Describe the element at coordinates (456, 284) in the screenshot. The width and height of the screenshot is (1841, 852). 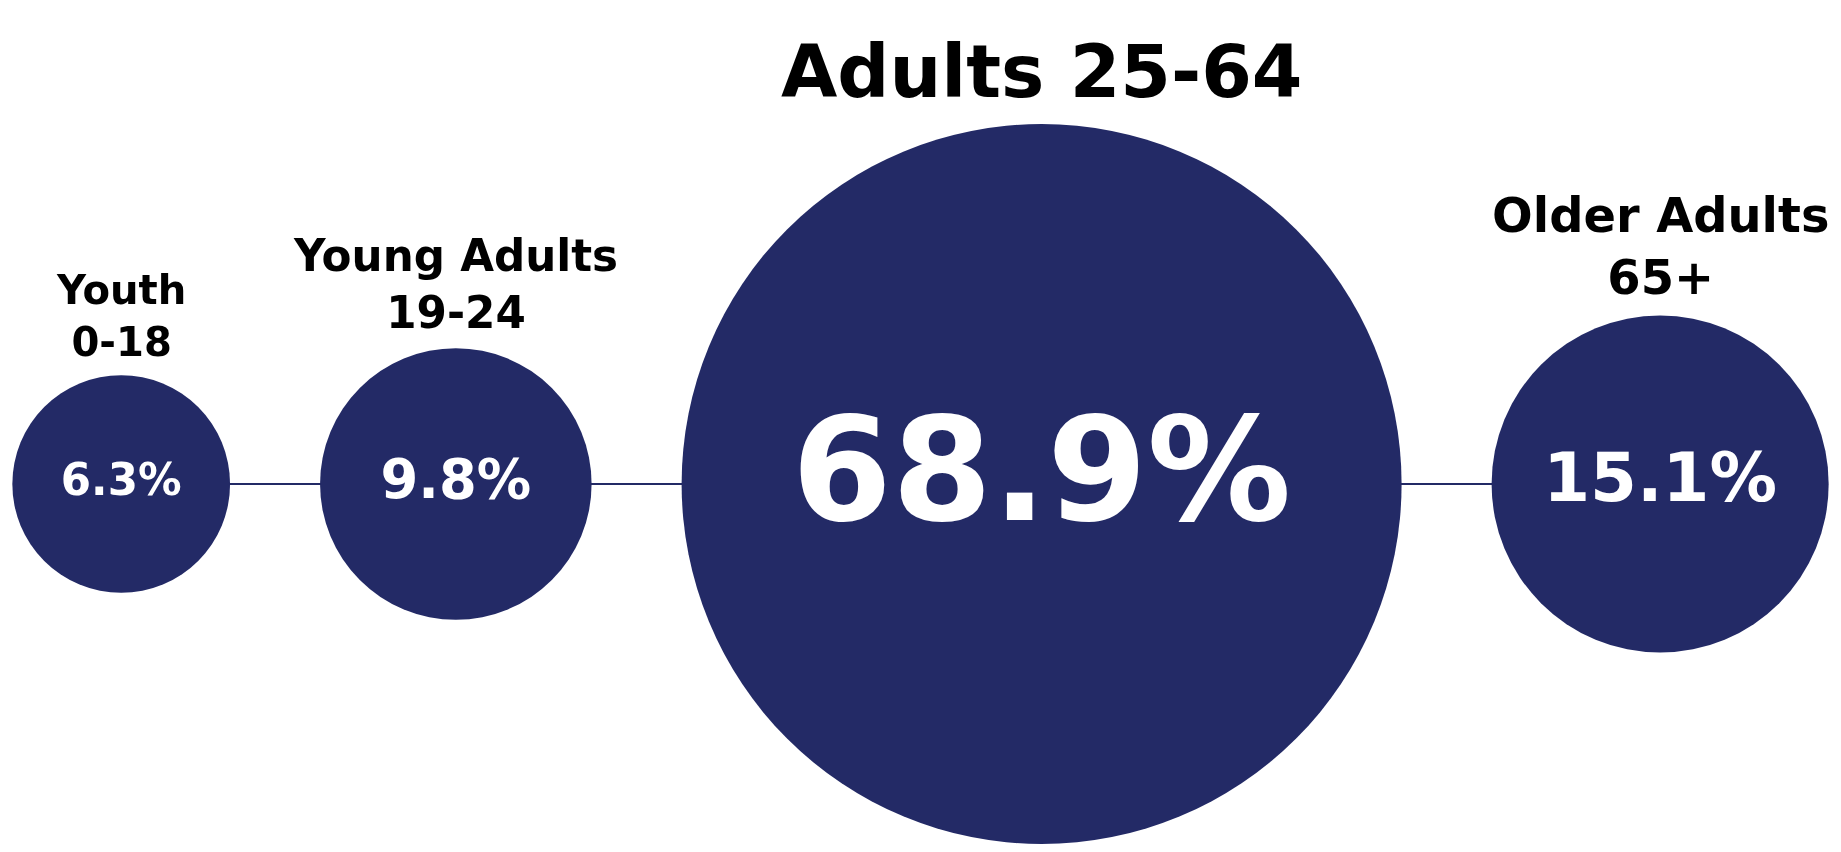
I see `category-label: Young Adults 19-24` at that location.